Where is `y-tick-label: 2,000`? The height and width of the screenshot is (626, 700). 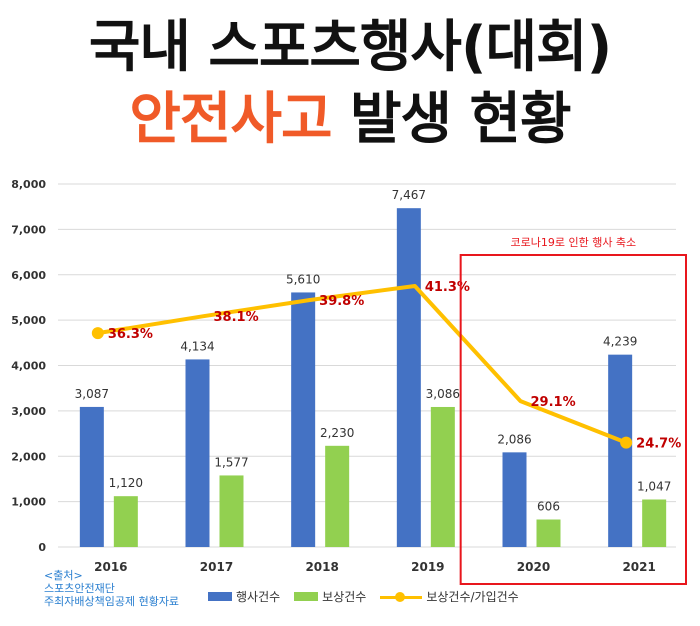
y-tick-label: 2,000 is located at coordinates (28, 456).